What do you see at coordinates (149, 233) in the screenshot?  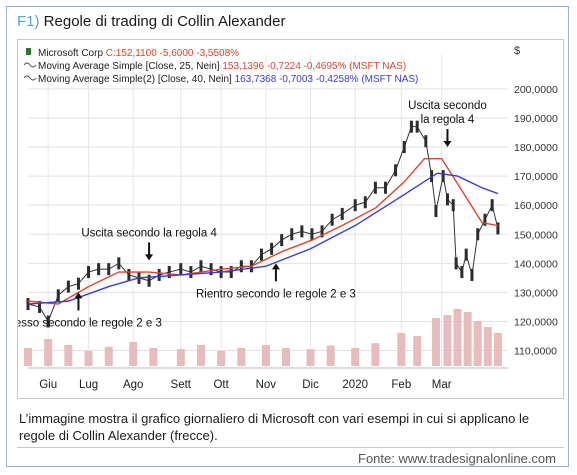 I see `annotation-label: Uscita secondo la regola 4` at bounding box center [149, 233].